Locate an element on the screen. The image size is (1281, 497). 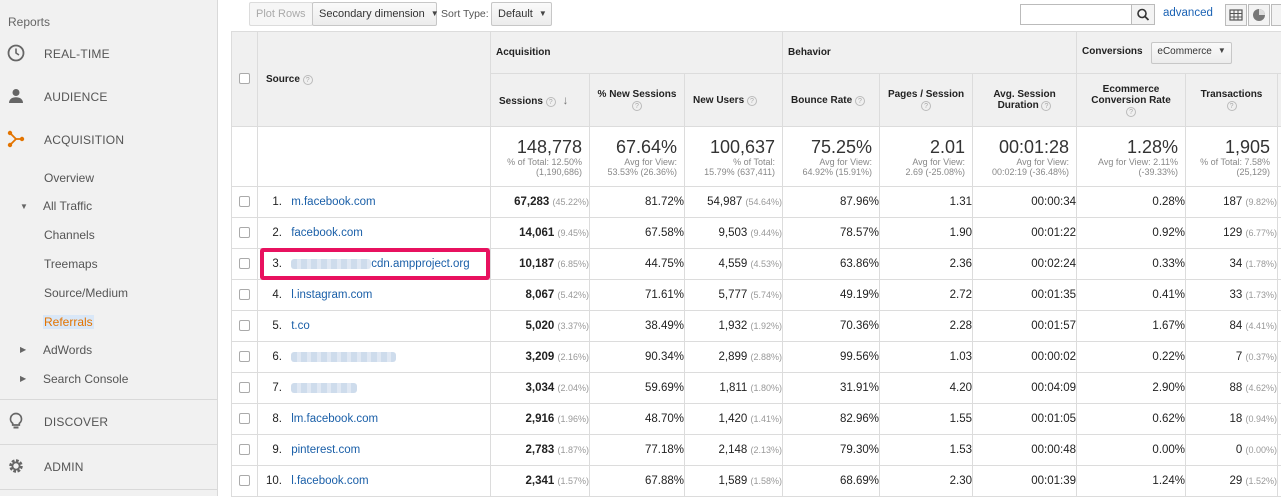
secondary-dimension-dropdown: Secondary dimension▼ is located at coordinates (374, 14).